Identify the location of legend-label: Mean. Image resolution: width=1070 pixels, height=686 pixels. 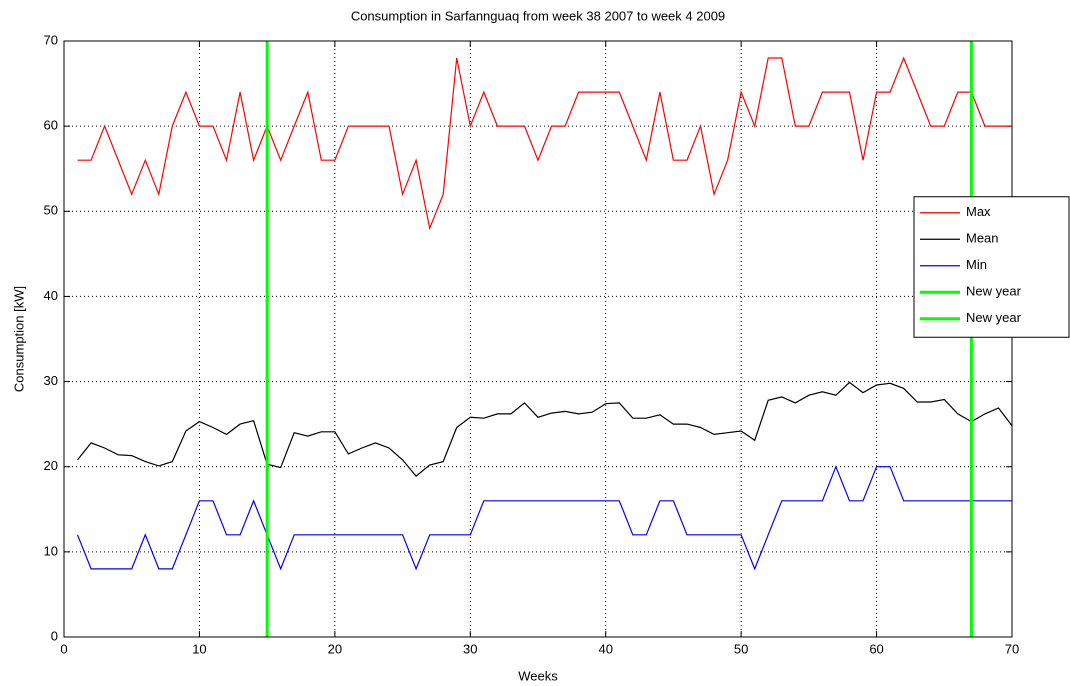
(982, 238).